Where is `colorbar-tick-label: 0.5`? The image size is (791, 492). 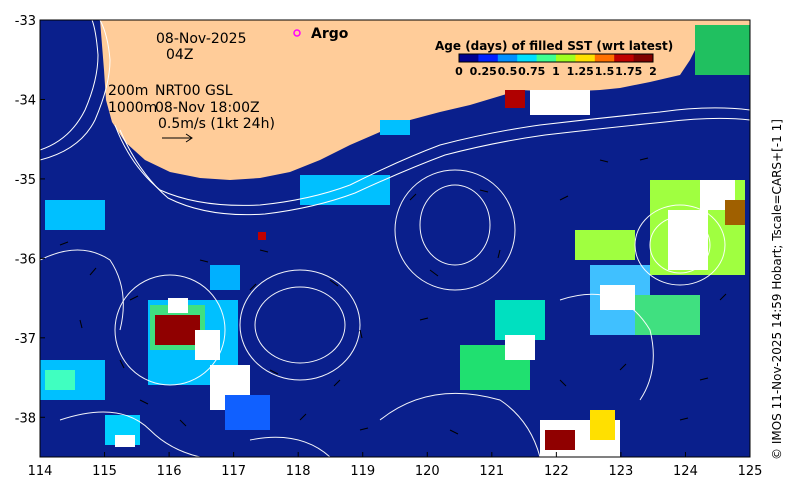
colorbar-tick-label: 0.5 is located at coordinates (508, 71).